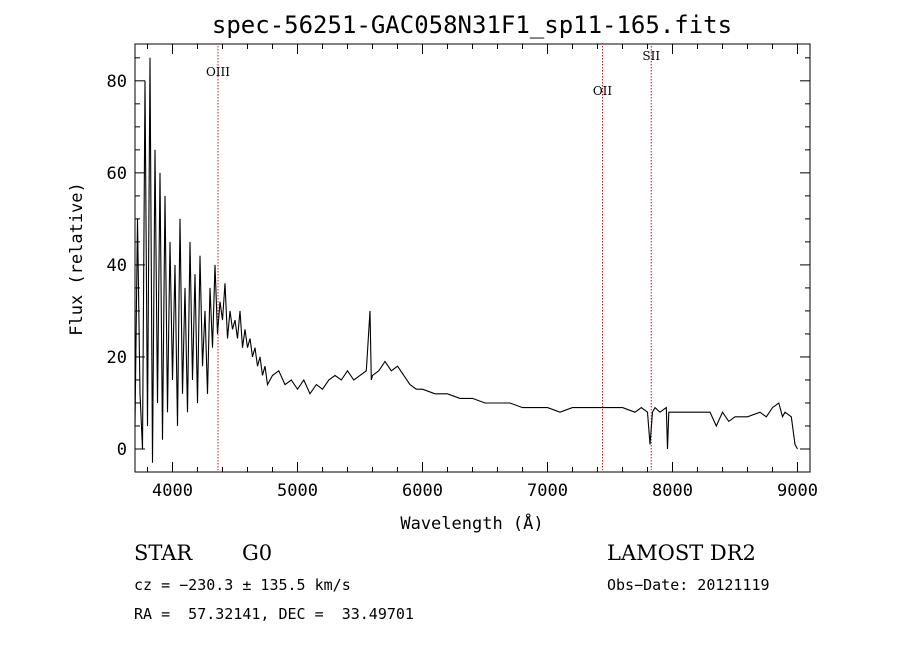 This screenshot has height=649, width=900. What do you see at coordinates (117, 358) in the screenshot?
I see `y-tick-label: 20` at bounding box center [117, 358].